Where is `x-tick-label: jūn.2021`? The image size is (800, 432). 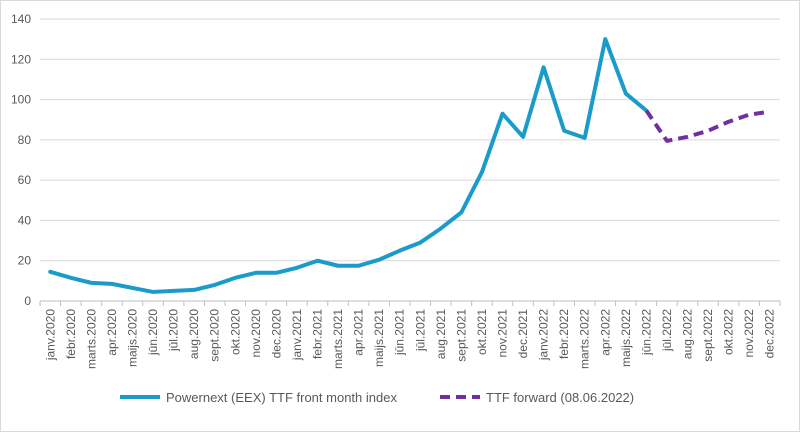
x-tick-label: jūn.2021 is located at coordinates (400, 332).